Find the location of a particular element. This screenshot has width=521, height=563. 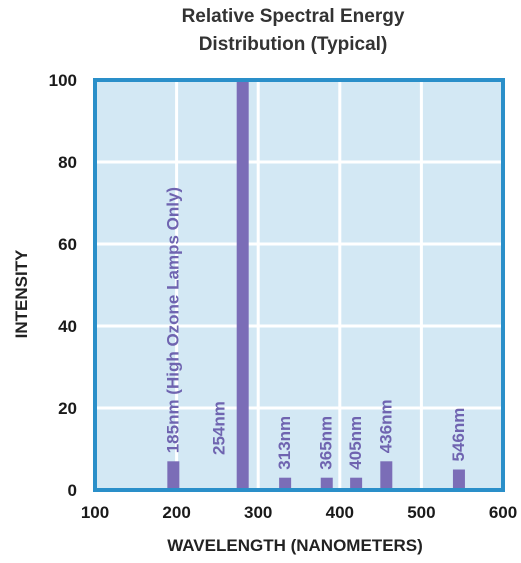

y-tick-label: 0 is located at coordinates (72, 490).